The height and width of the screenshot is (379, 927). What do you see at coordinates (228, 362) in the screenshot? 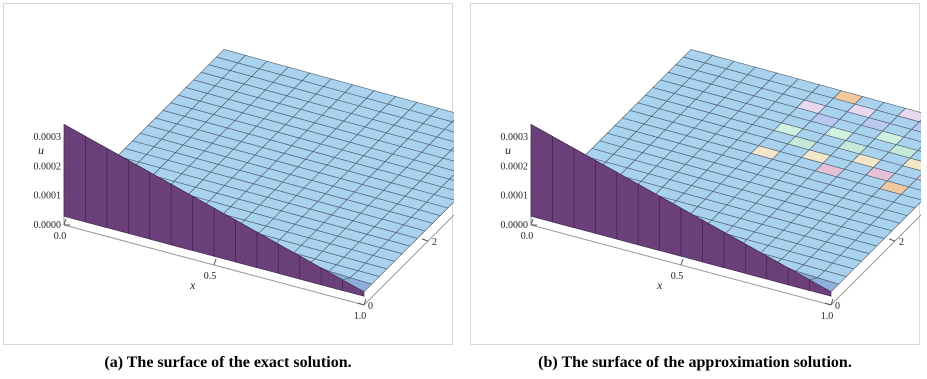
I see `caption-exact: (a) The surface of the exact solution.` at bounding box center [228, 362].